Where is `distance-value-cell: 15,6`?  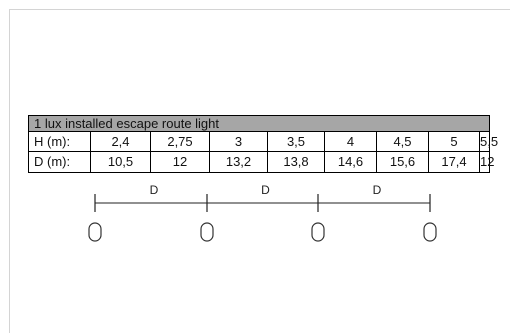 distance-value-cell: 15,6 is located at coordinates (402, 162).